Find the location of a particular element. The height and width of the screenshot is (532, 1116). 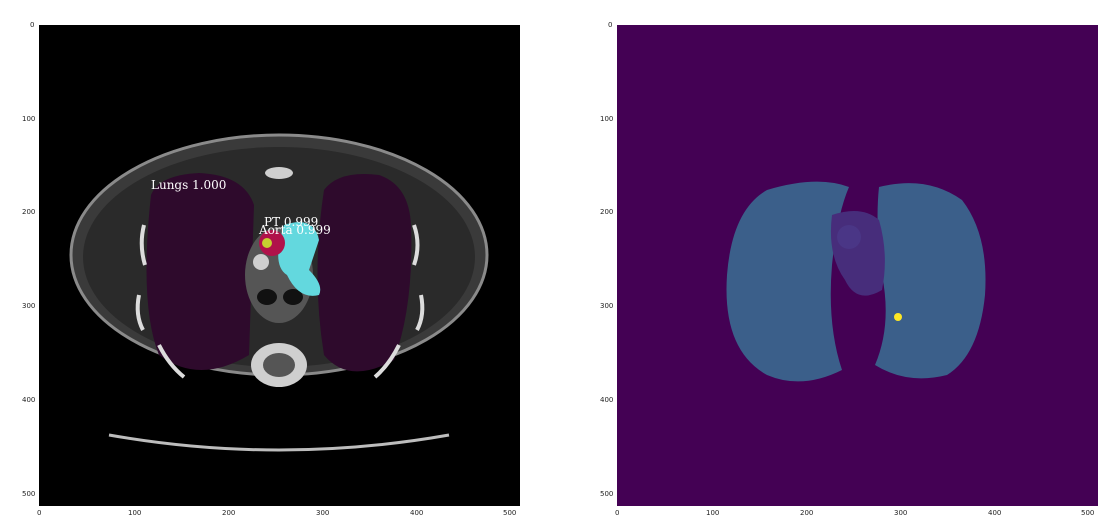

label-aorta: Aorta 0.999 is located at coordinates (294, 230).